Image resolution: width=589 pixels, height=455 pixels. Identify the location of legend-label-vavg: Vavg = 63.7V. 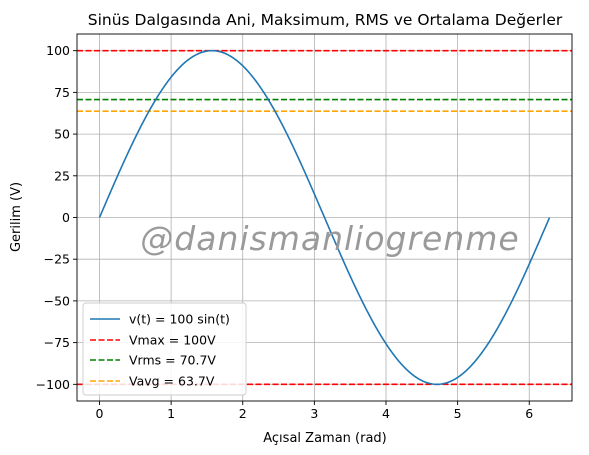
(172, 381).